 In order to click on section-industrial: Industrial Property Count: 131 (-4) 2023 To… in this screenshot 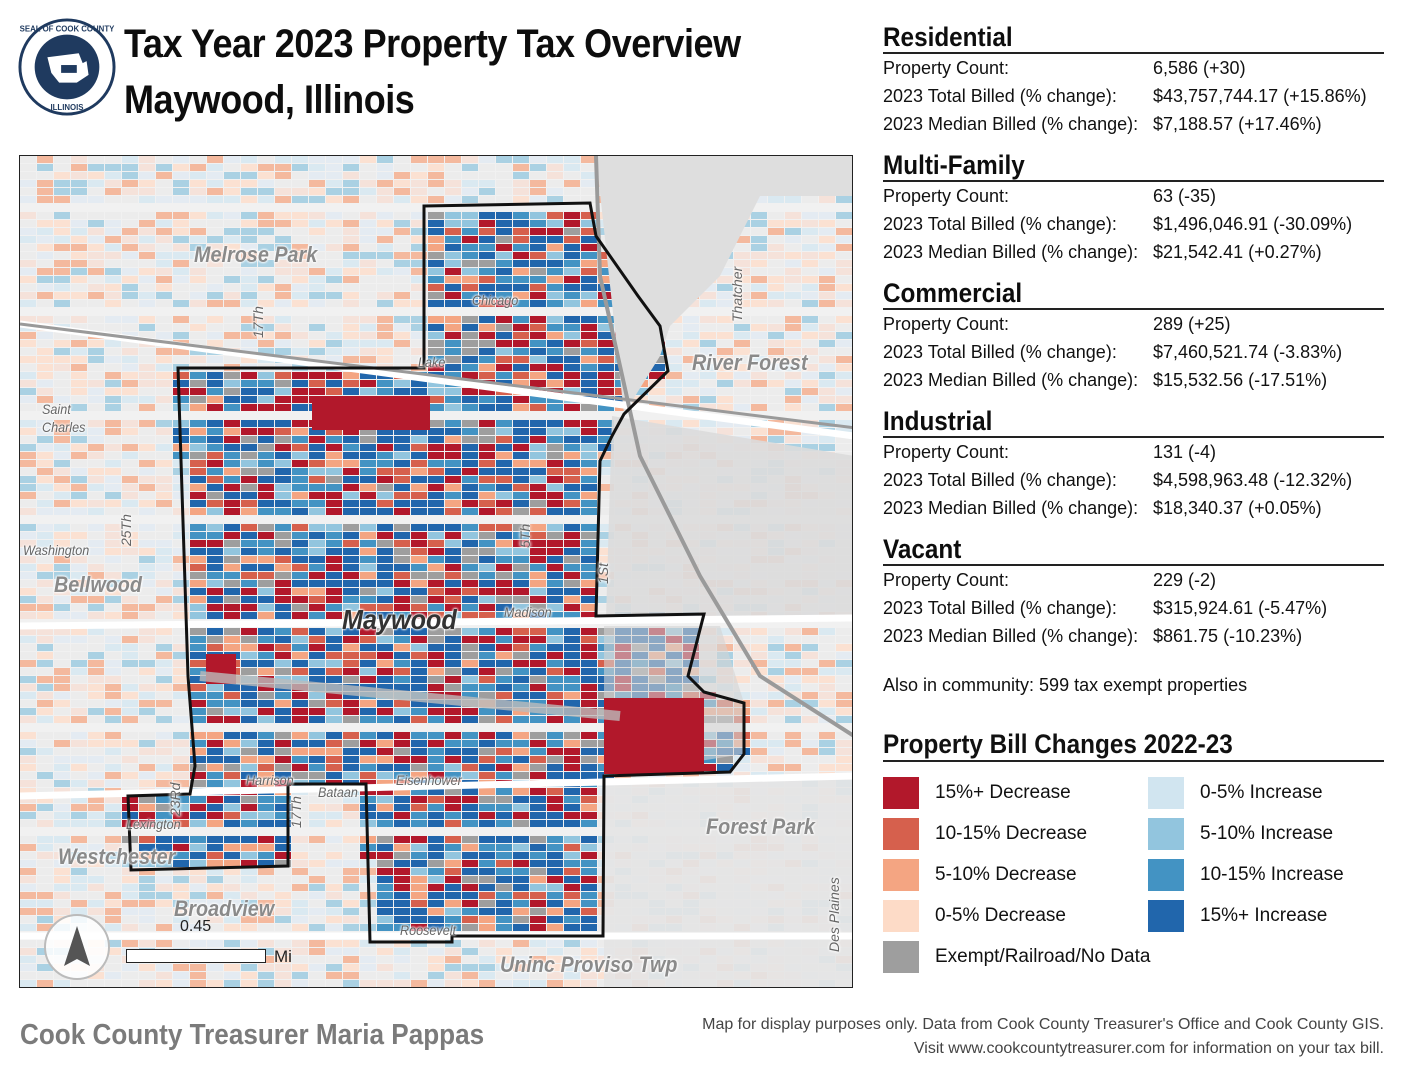, I will do `click(1133, 464)`.